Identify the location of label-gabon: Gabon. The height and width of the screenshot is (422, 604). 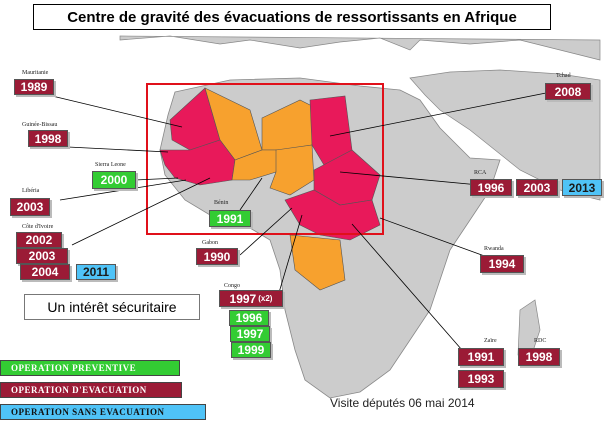
(210, 243).